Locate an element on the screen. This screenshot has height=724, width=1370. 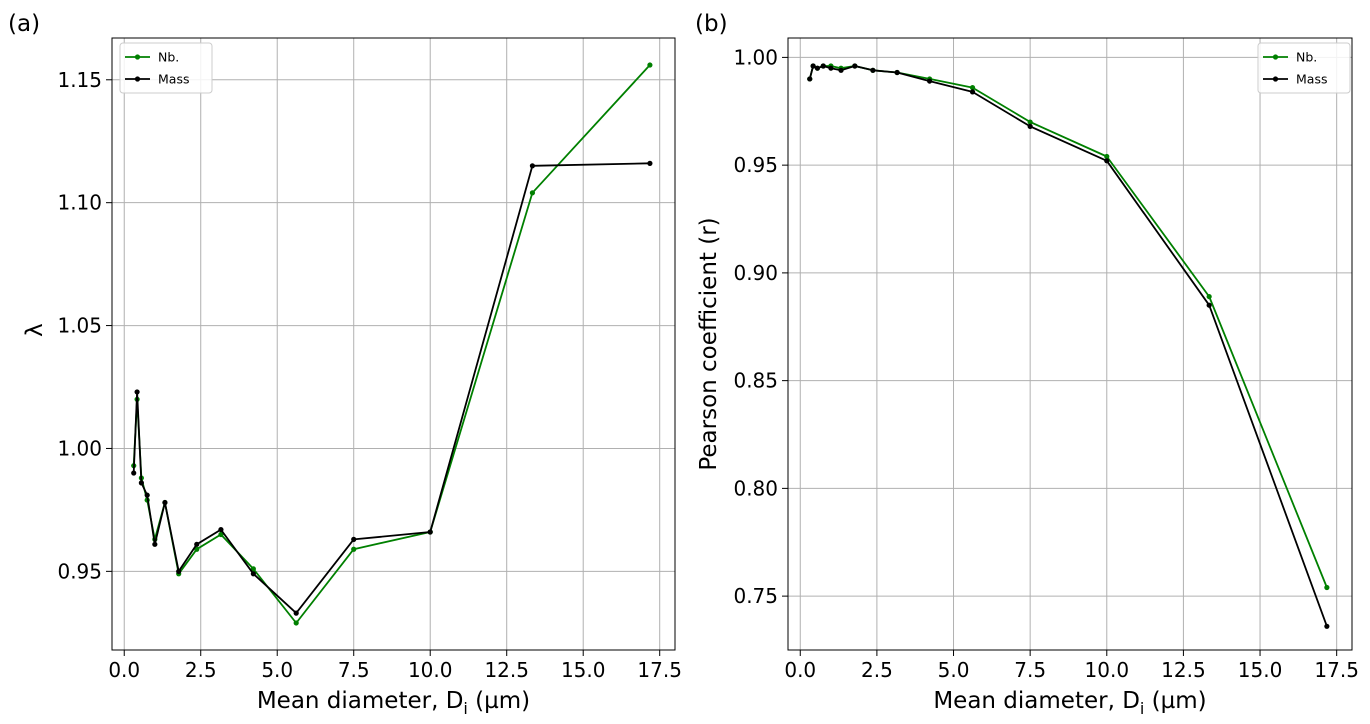
y-tick-label: 1.15 is located at coordinates (79, 80).